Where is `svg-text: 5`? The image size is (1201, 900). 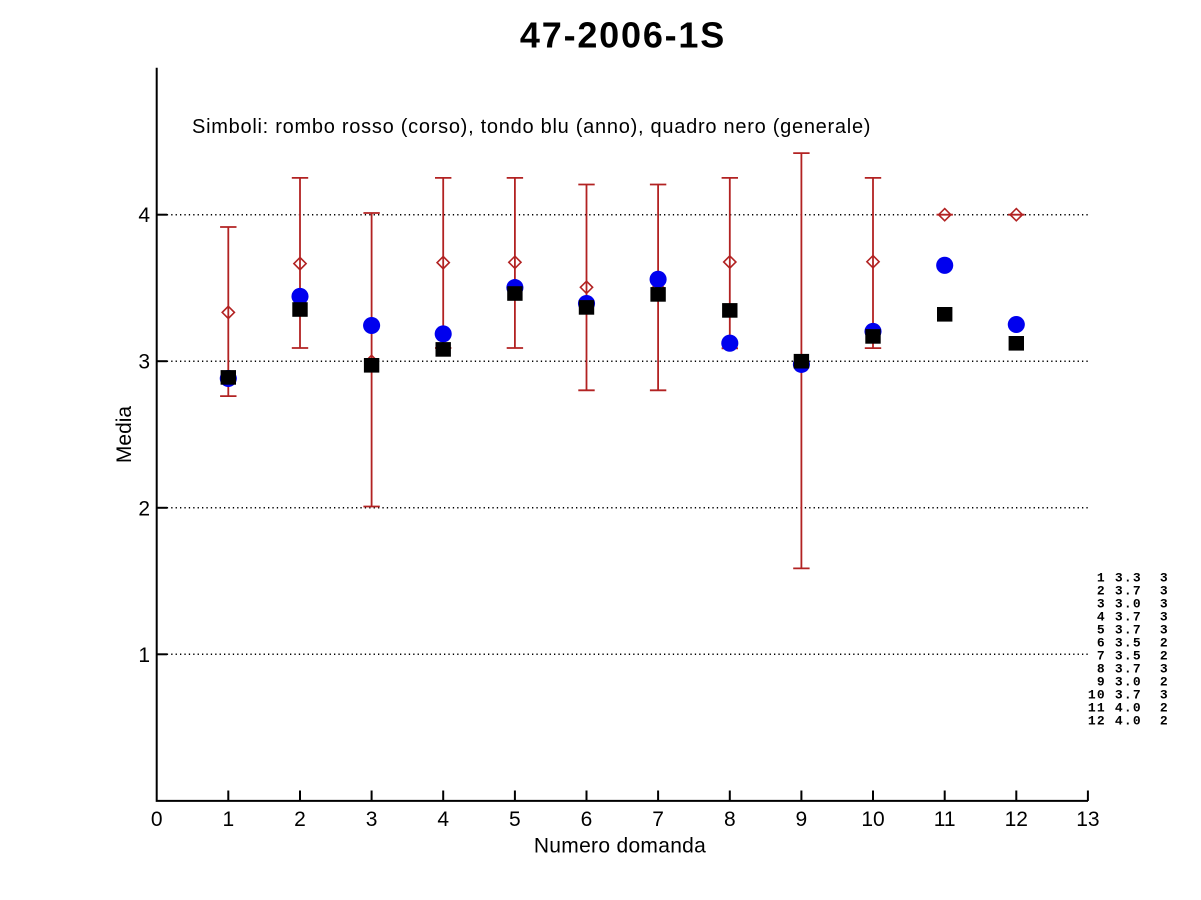 svg-text: 5 is located at coordinates (515, 819).